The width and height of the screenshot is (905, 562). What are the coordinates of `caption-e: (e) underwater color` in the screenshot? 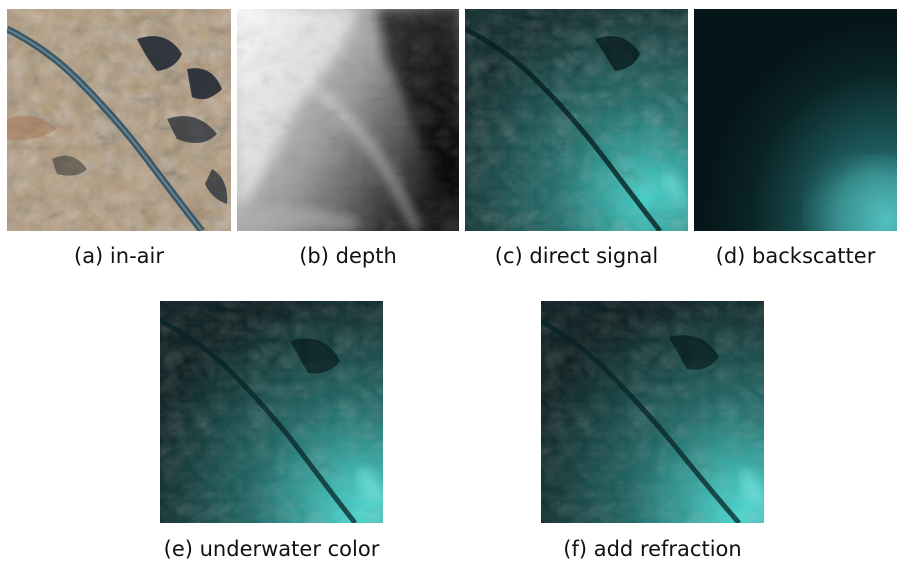 It's located at (271, 549).